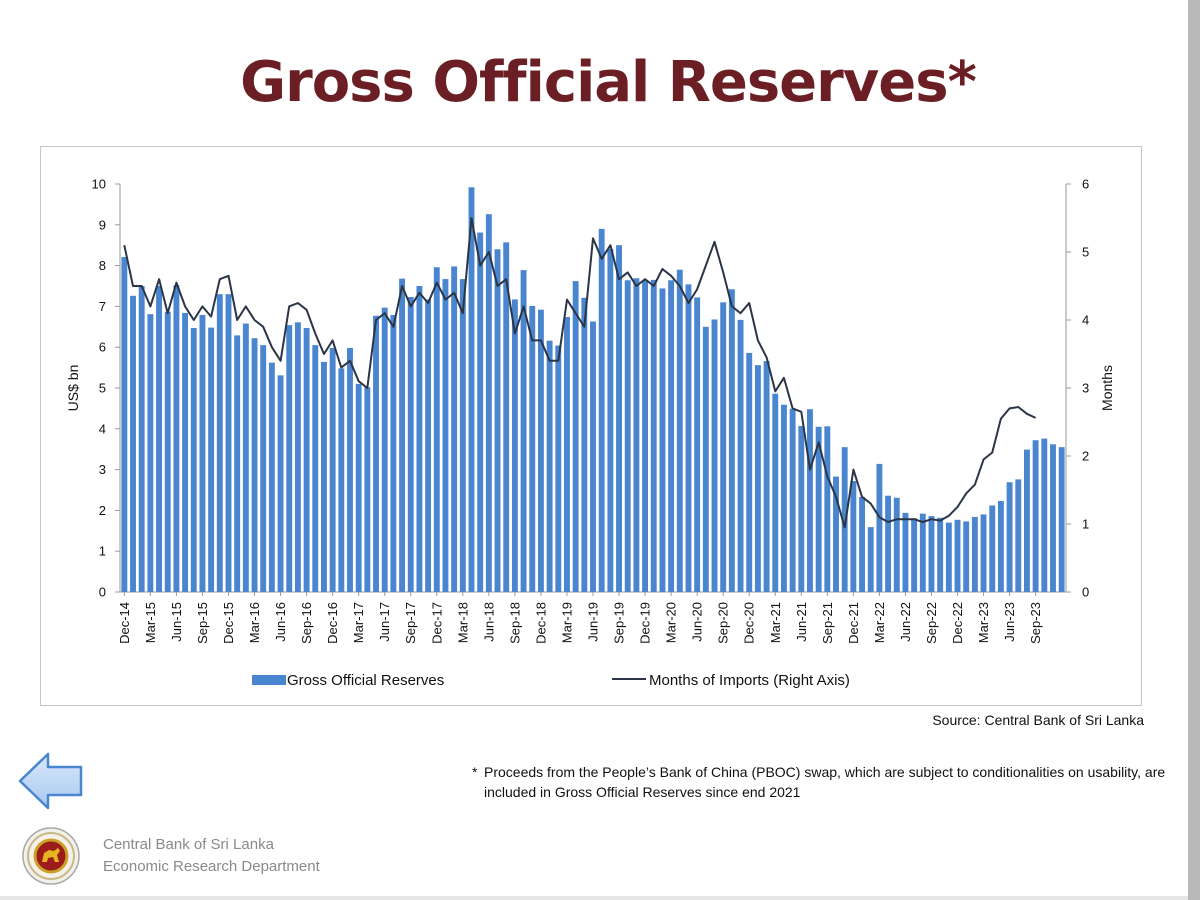 Image resolution: width=1200 pixels, height=900 pixels. What do you see at coordinates (102, 306) in the screenshot?
I see `y-tick-label-left: 7` at bounding box center [102, 306].